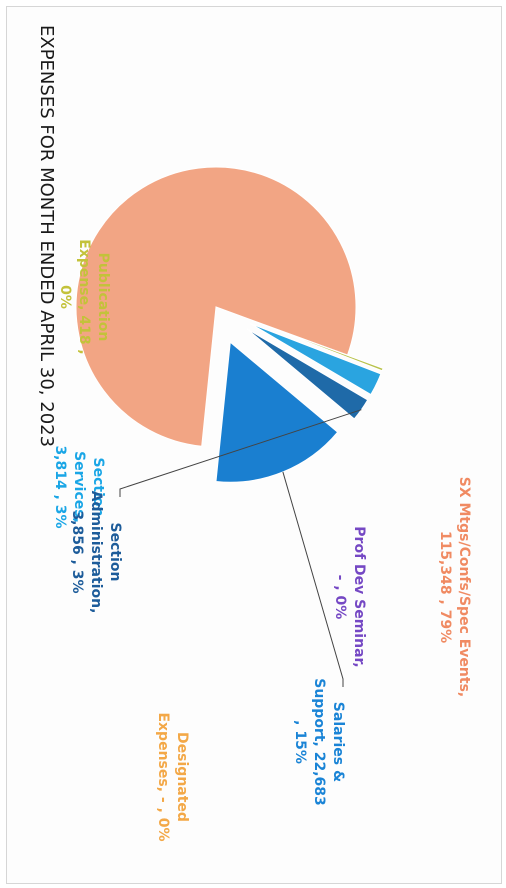  What do you see at coordinates (84, 297) in the screenshot?
I see `slice-label-publication-expense: PublicationExpense, 418 ,0%` at bounding box center [84, 297].